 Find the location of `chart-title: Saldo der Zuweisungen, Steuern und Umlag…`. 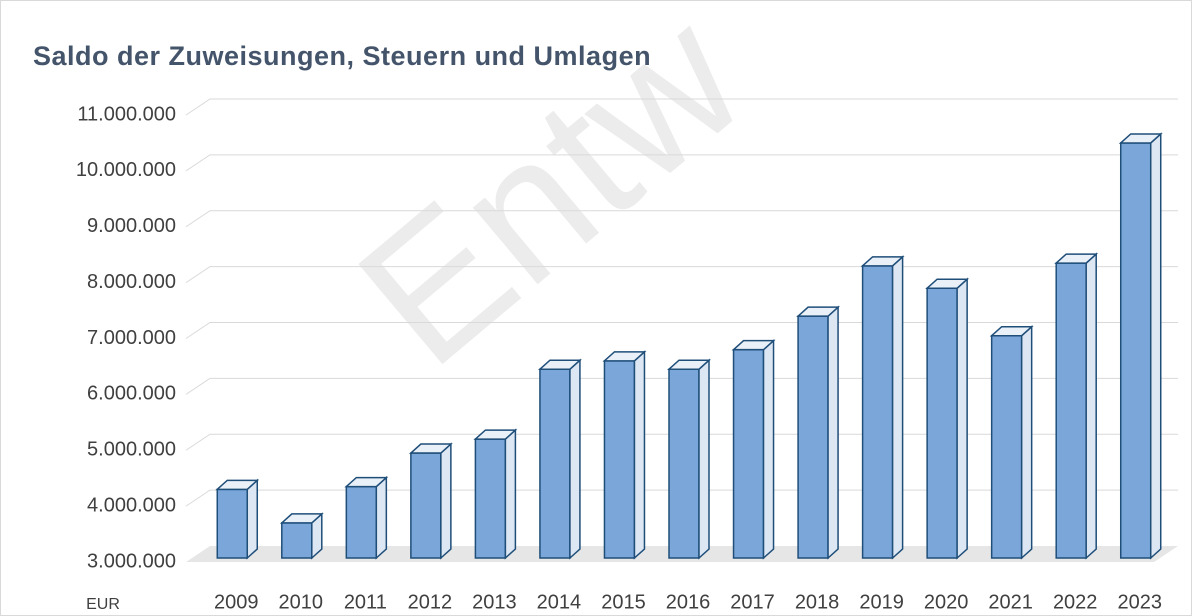

chart-title: Saldo der Zuweisungen, Steuern und Umlag… is located at coordinates (342, 56).